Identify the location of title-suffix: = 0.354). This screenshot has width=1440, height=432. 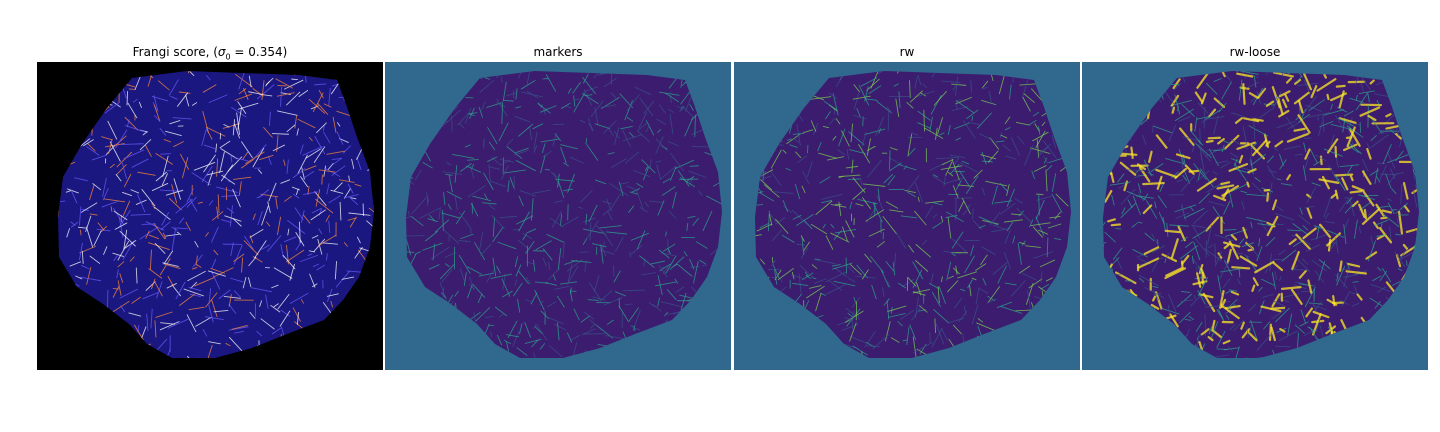
(259, 52).